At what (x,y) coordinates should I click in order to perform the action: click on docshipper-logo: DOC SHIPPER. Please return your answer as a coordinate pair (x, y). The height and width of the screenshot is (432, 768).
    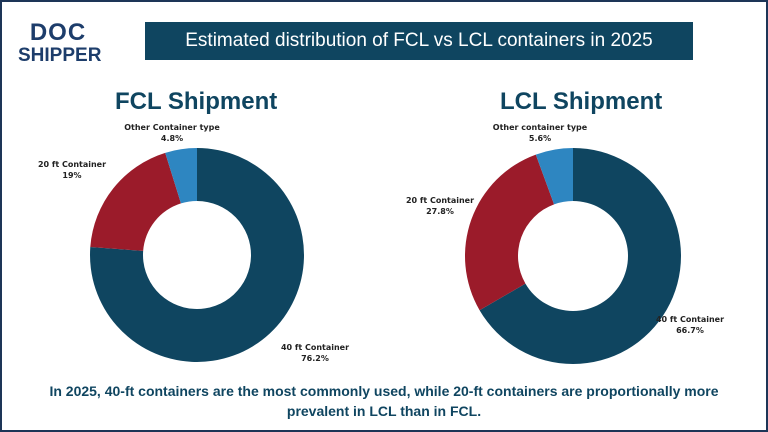
    Looking at the image, I should click on (60, 50).